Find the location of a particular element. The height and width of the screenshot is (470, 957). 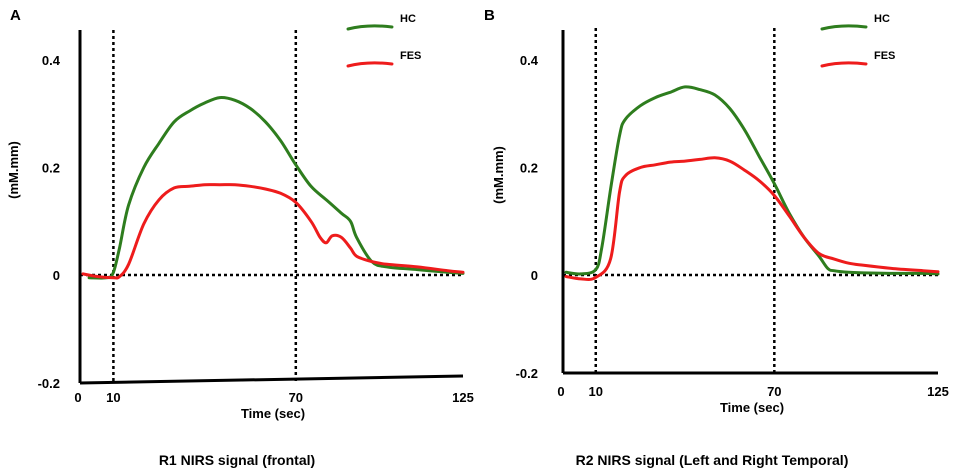

panel-letter: B is located at coordinates (489, 15).